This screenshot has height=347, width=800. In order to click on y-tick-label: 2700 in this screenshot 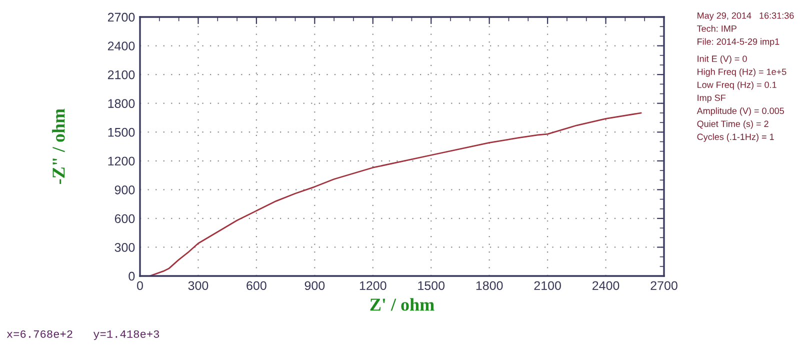, I will do `click(121, 17)`.